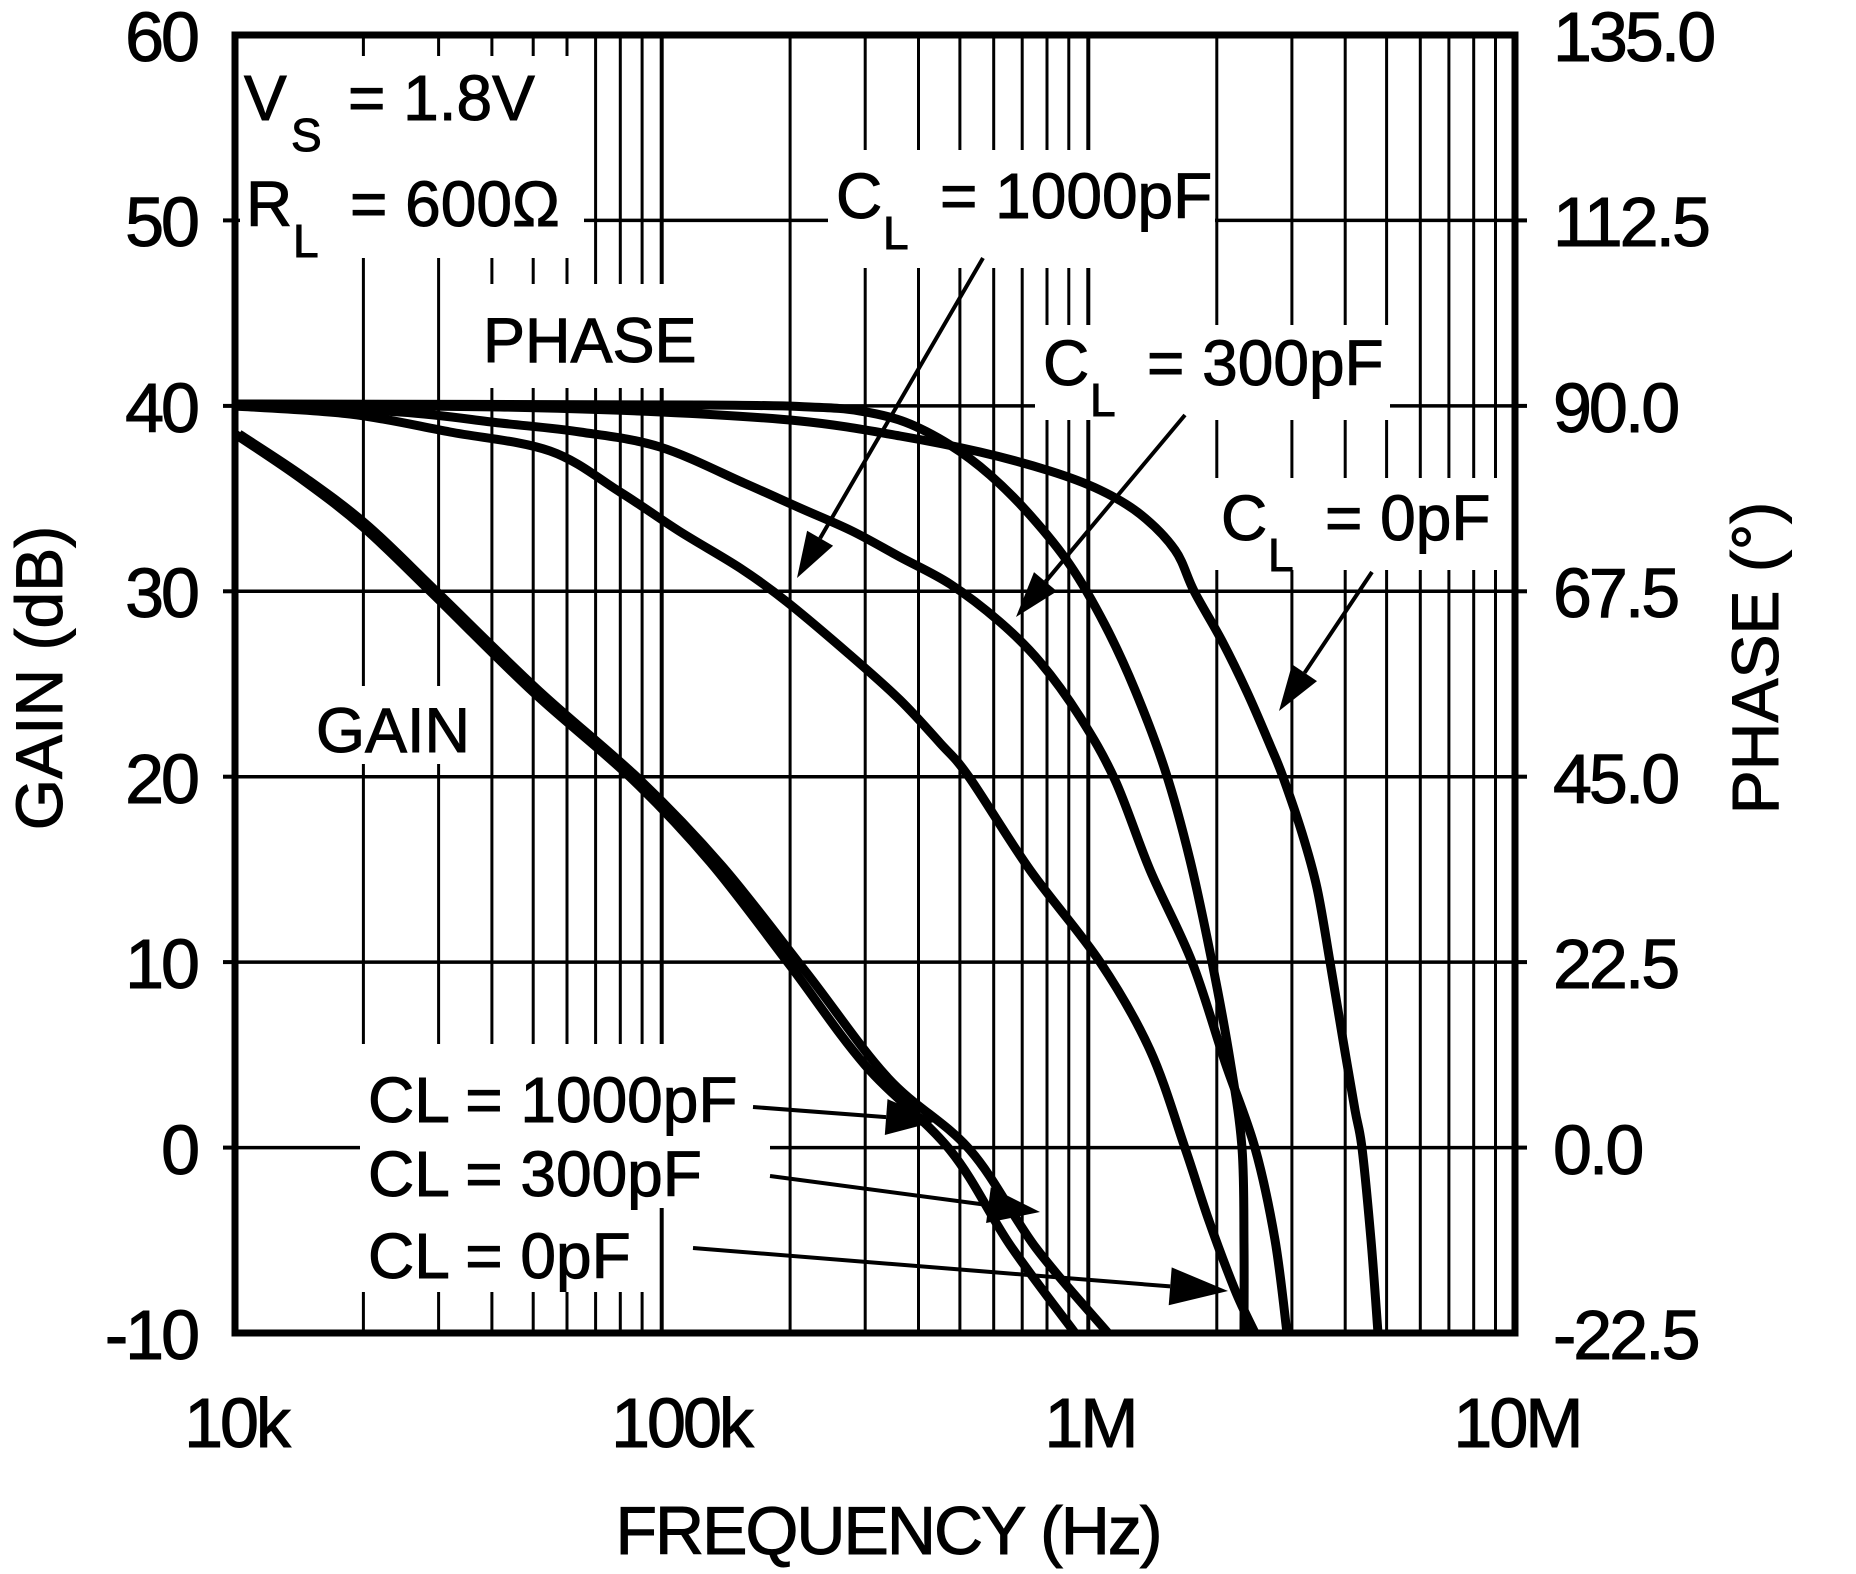 Image resolution: width=1856 pixels, height=1574 pixels. What do you see at coordinates (888, 1531) in the screenshot?
I see `svg-text: FREQUENCY (Hz)` at bounding box center [888, 1531].